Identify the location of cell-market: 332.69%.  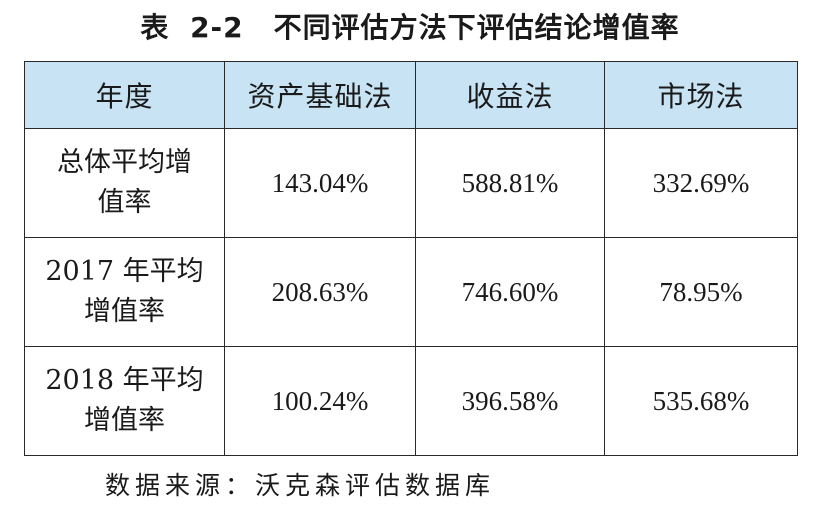
(701, 183).